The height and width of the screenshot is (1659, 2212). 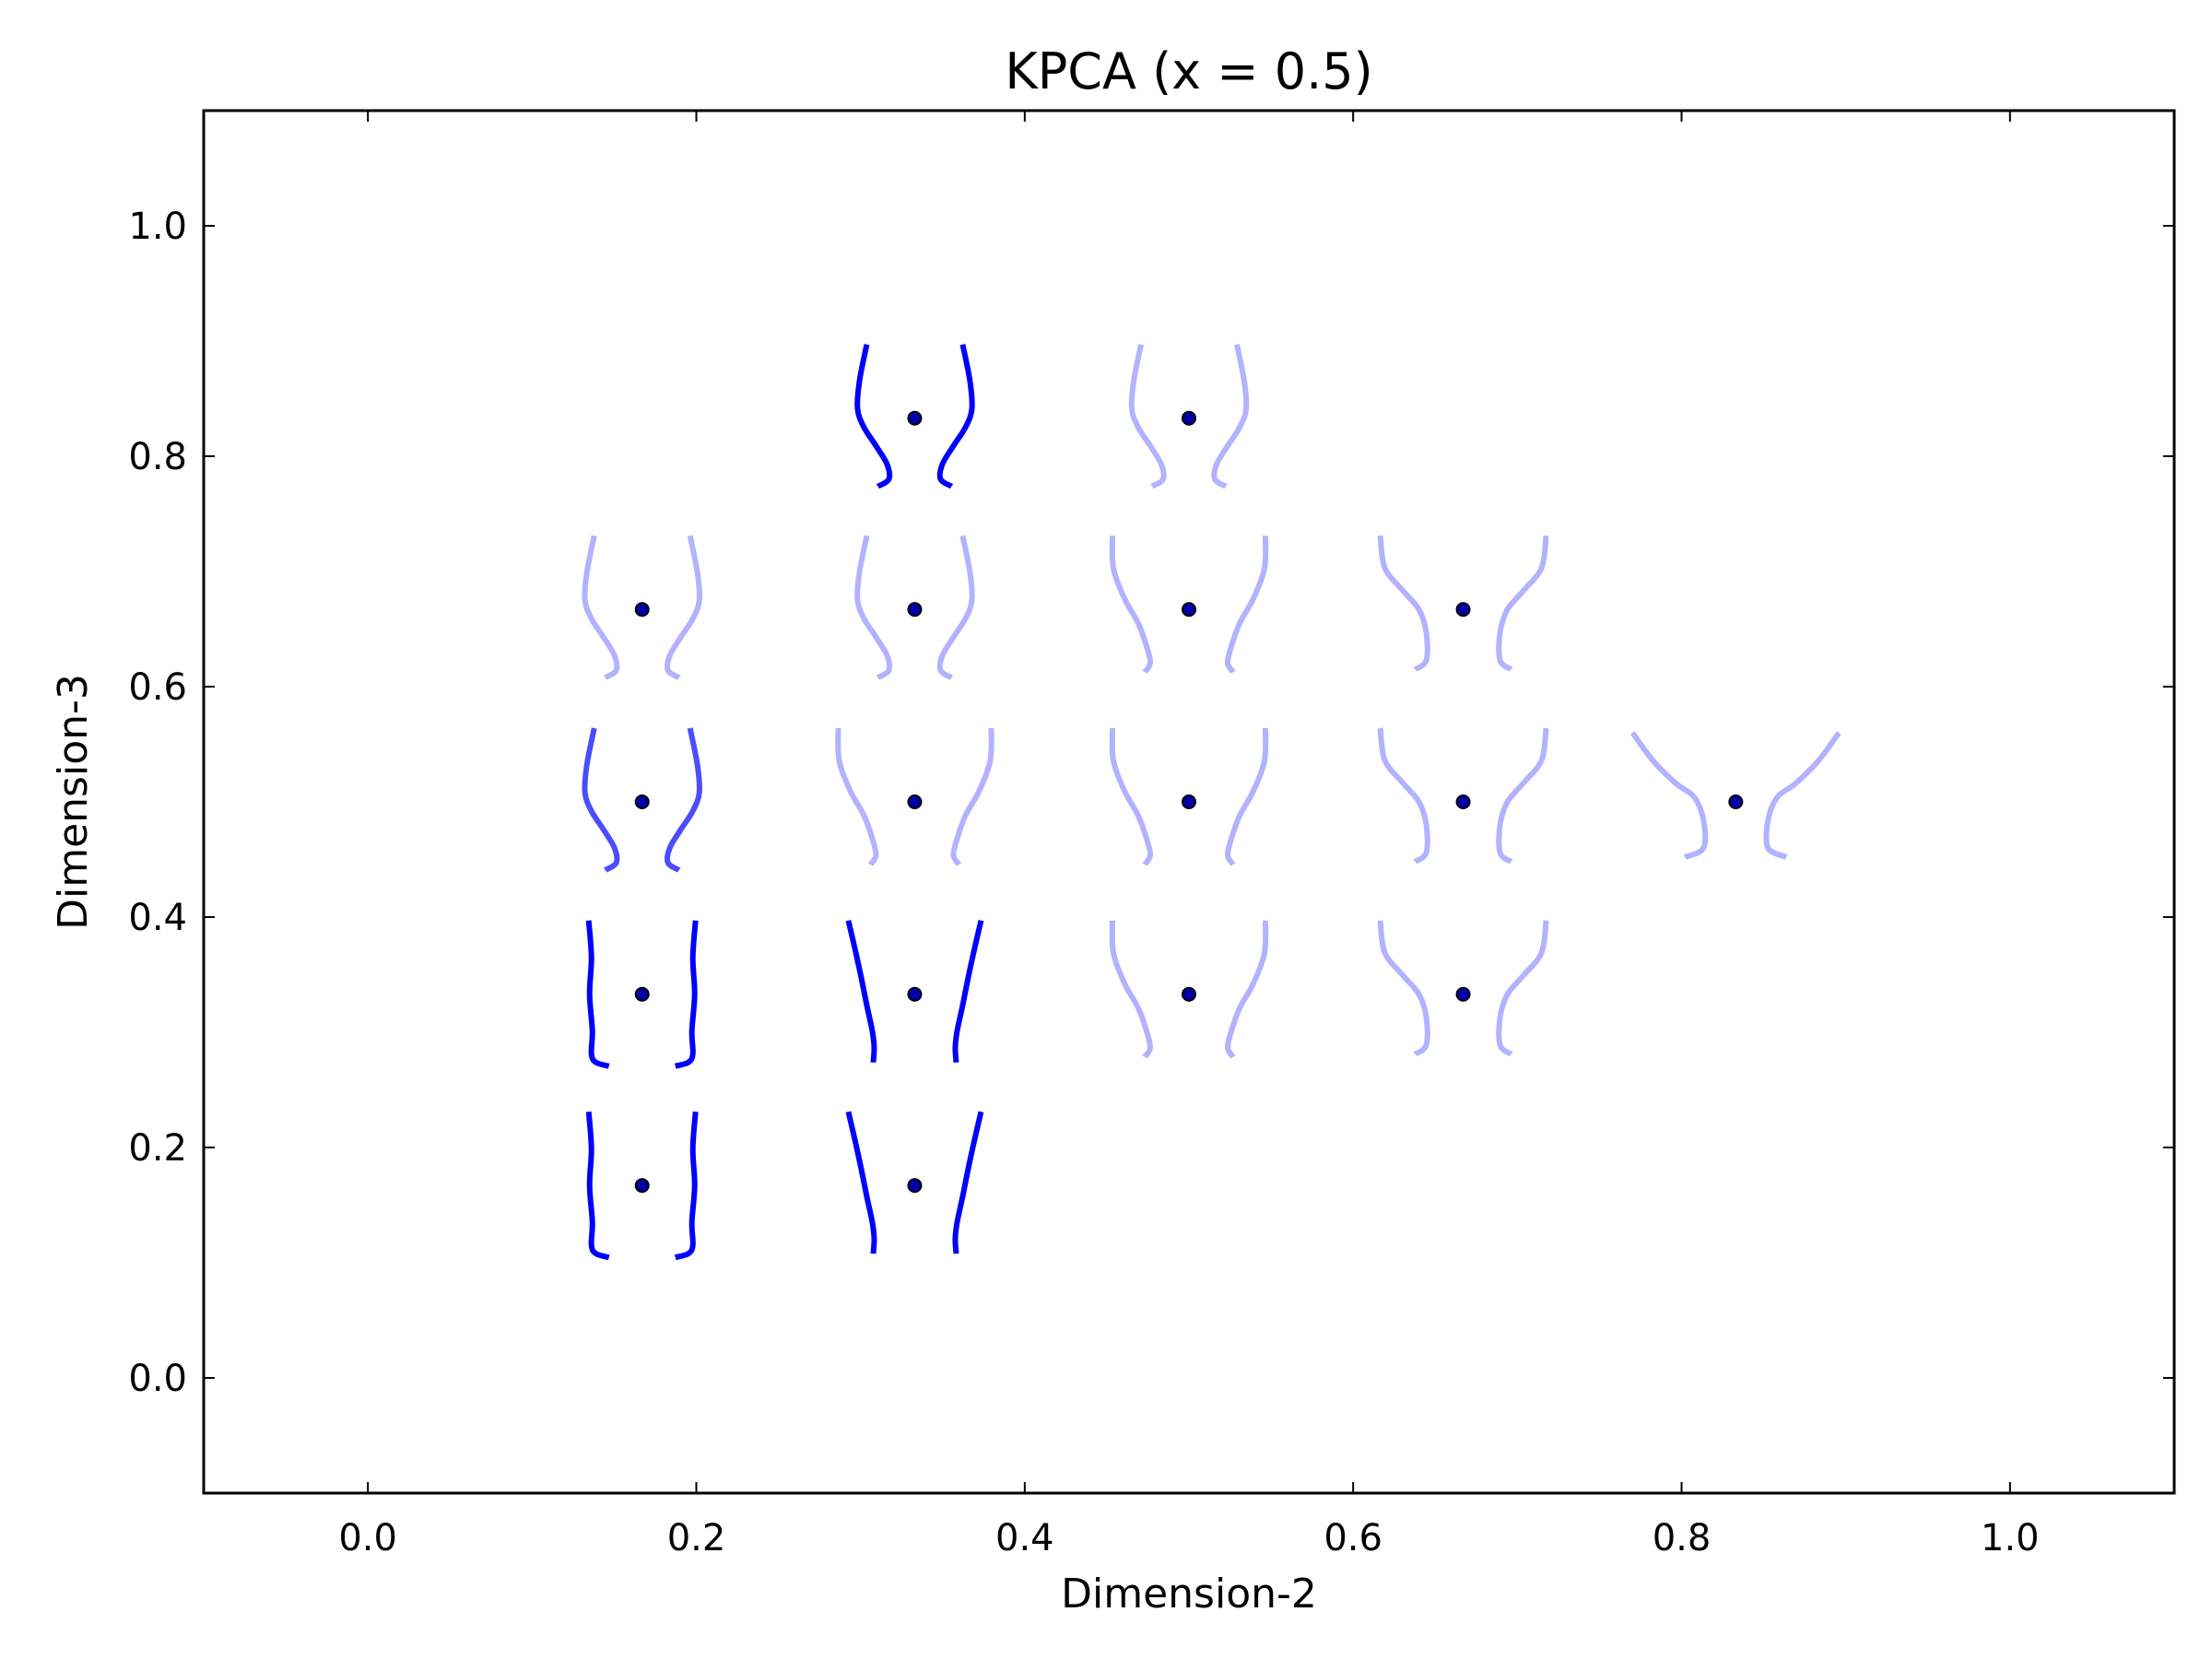 What do you see at coordinates (2010, 1538) in the screenshot?
I see `x-tick-label: 1.0` at bounding box center [2010, 1538].